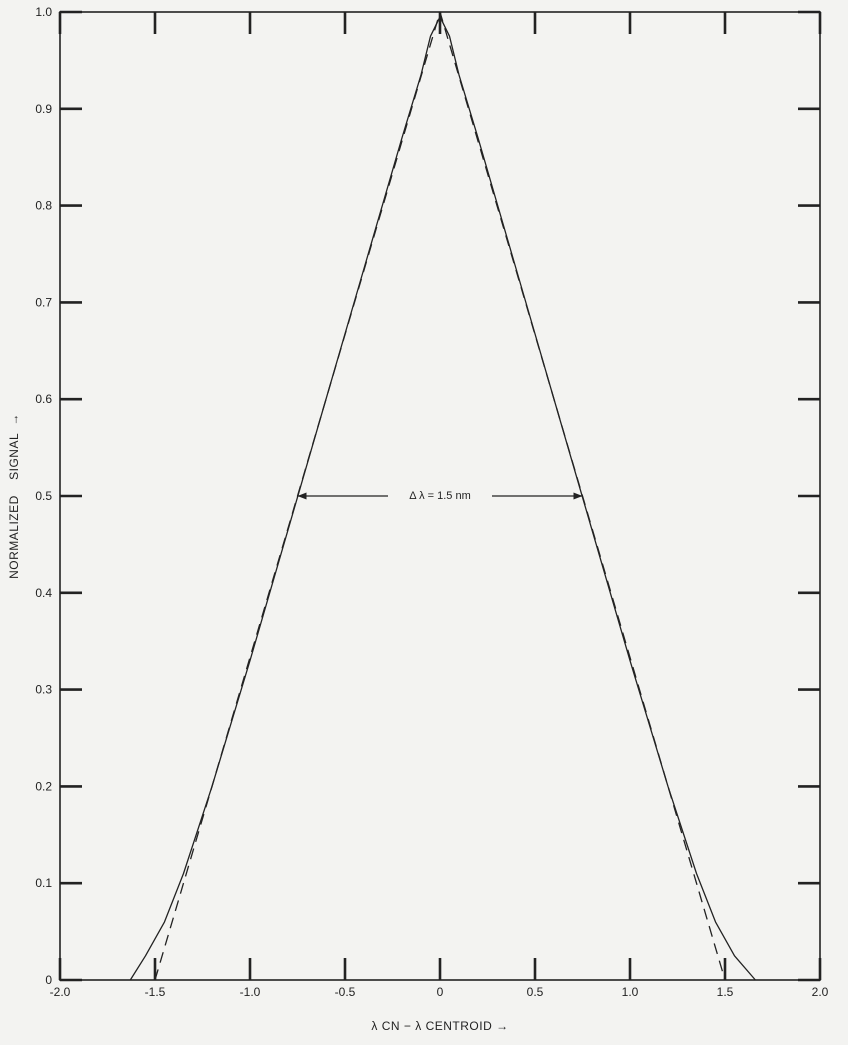 Image resolution: width=848 pixels, height=1050 pixels. Describe the element at coordinates (43, 690) in the screenshot. I see `y-tick-label: 0.3` at that location.